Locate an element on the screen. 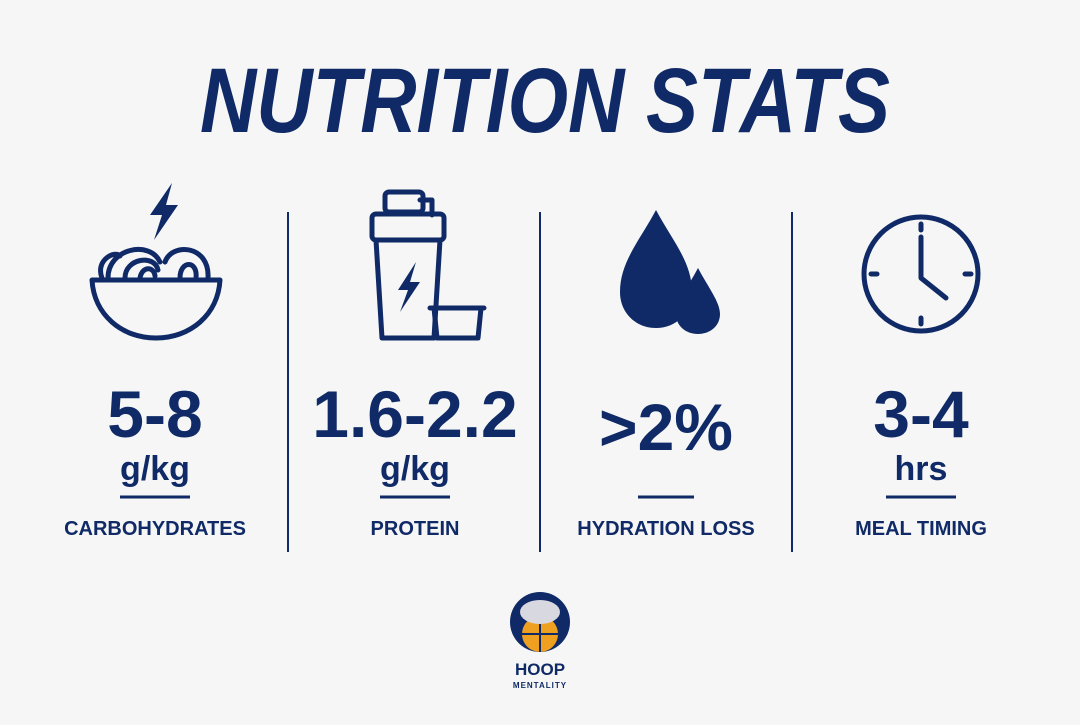 The height and width of the screenshot is (725, 1080). logo: HOOP MENTALITY is located at coordinates (540, 641).